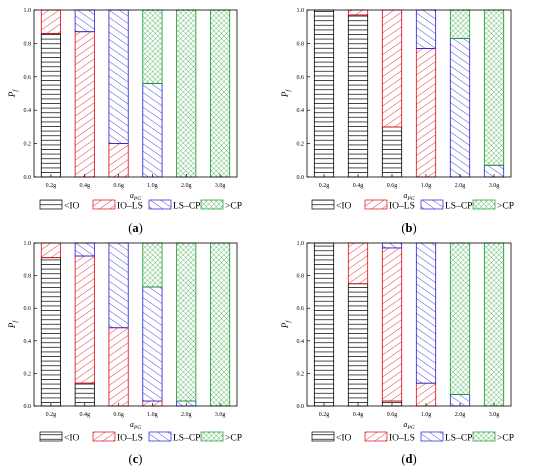 The height and width of the screenshot is (470, 550). What do you see at coordinates (392, 152) in the screenshot?
I see `bar-segment-0.6g-series0` at bounding box center [392, 152].